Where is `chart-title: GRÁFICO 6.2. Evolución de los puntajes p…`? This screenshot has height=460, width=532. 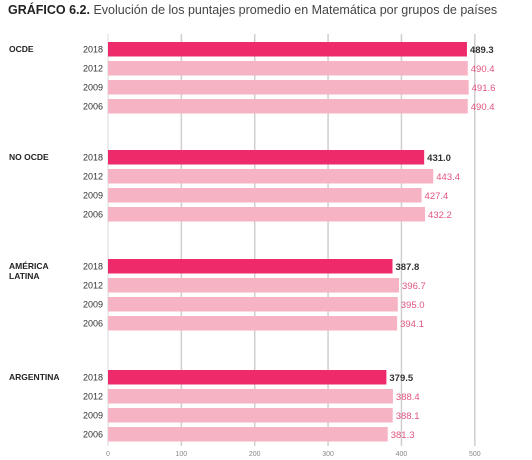
chart-title: GRÁFICO 6.2. Evolución de los puntajes p… is located at coordinates (252, 10).